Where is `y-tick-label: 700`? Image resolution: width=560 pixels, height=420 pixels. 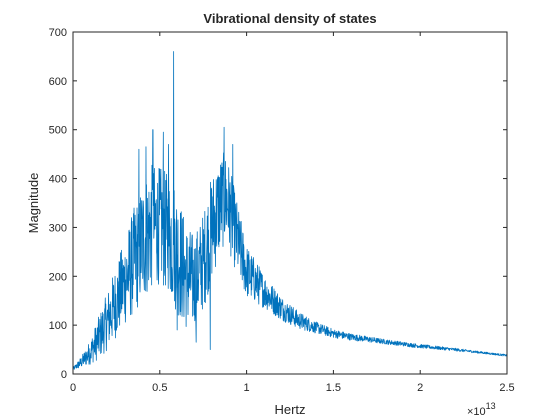 y-tick-label: 700 is located at coordinates (58, 33).